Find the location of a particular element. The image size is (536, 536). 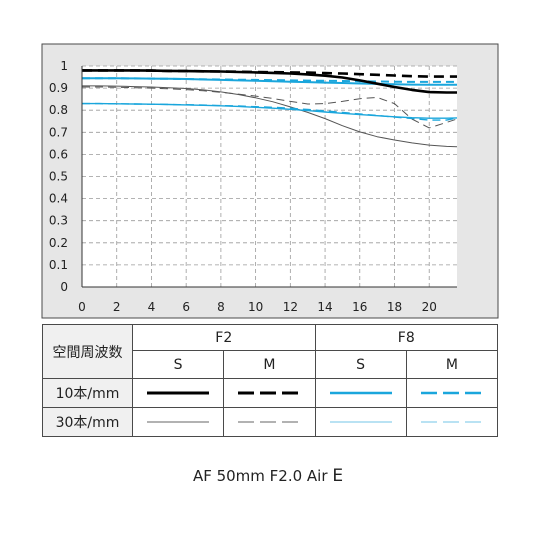

y-tick-label: 0.5 is located at coordinates (58, 177).